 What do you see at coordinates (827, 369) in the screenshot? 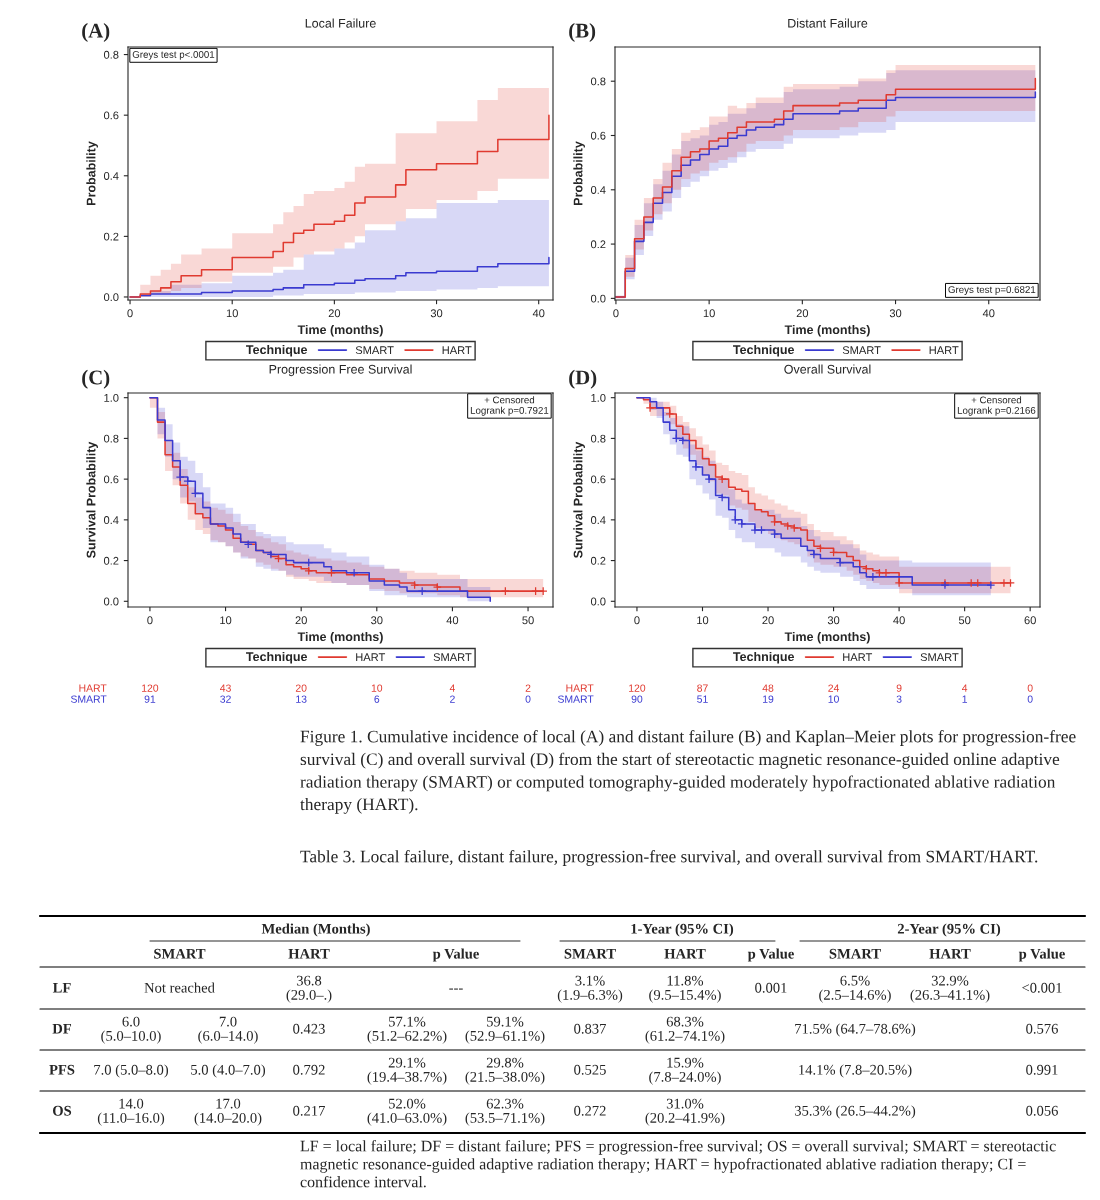
I see `chart-title: Overall Survival` at bounding box center [827, 369].